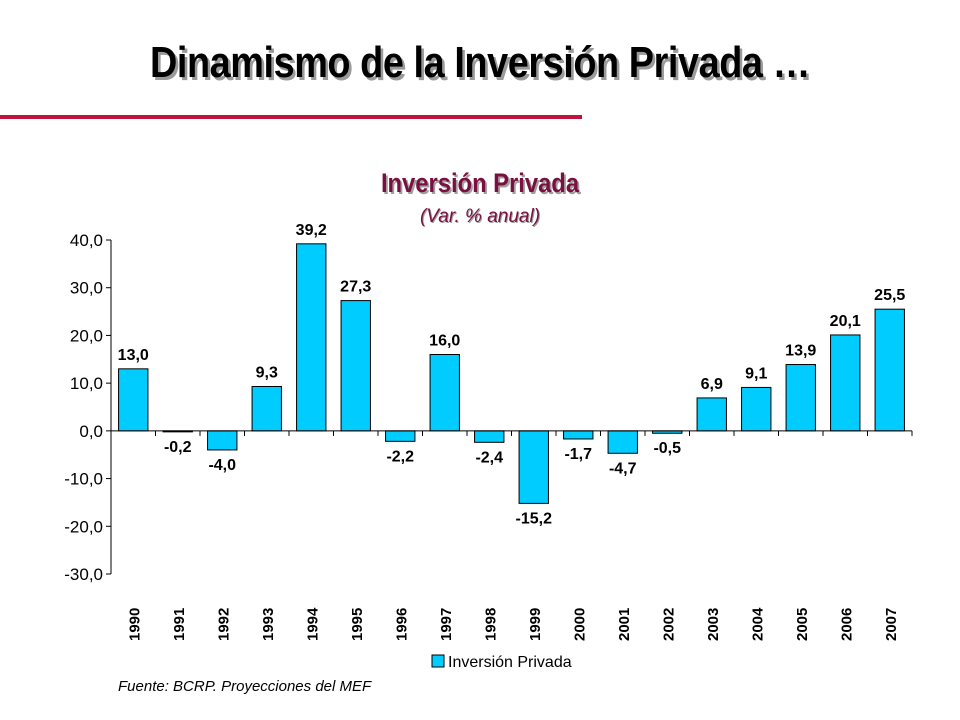 This screenshot has height=720, width=960. I want to click on y-axis: 40,0 30,0 20,0 10,0 0,0 -10,0 -20,0 -30,0, so click(88, 407).